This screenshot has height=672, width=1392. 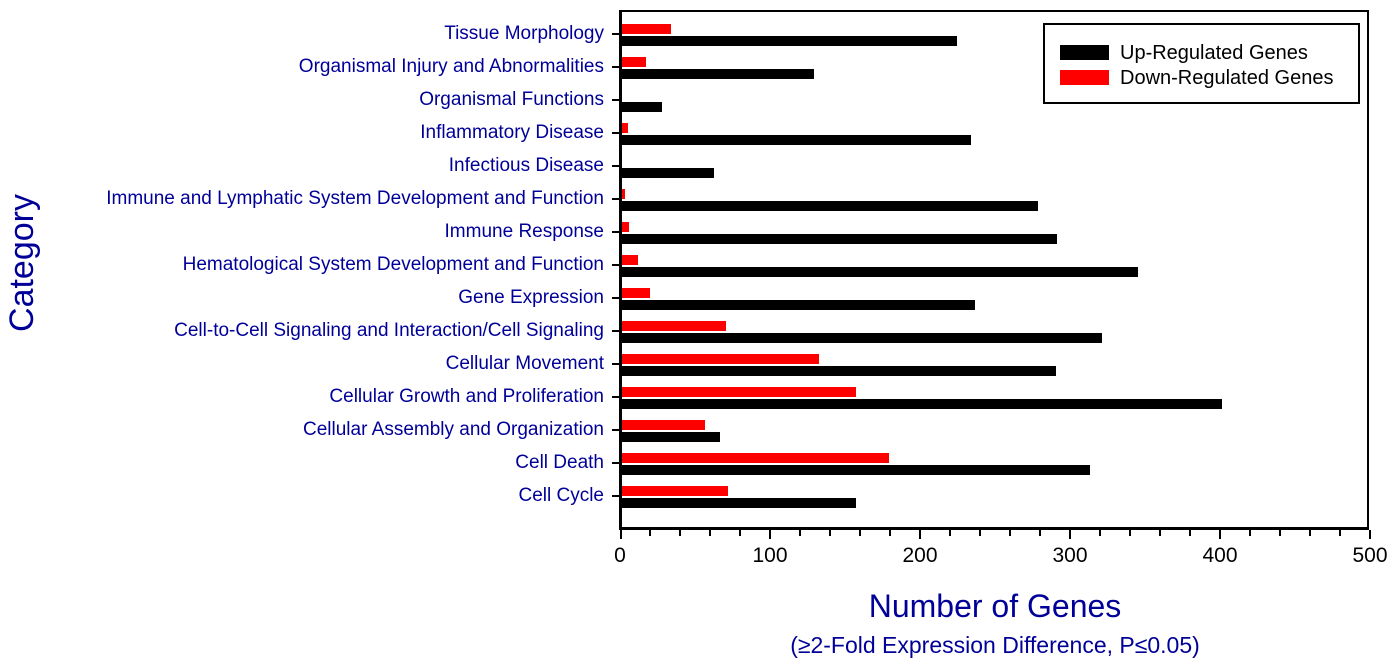 What do you see at coordinates (615, 270) in the screenshot?
I see `y-axis-ticks` at bounding box center [615, 270].